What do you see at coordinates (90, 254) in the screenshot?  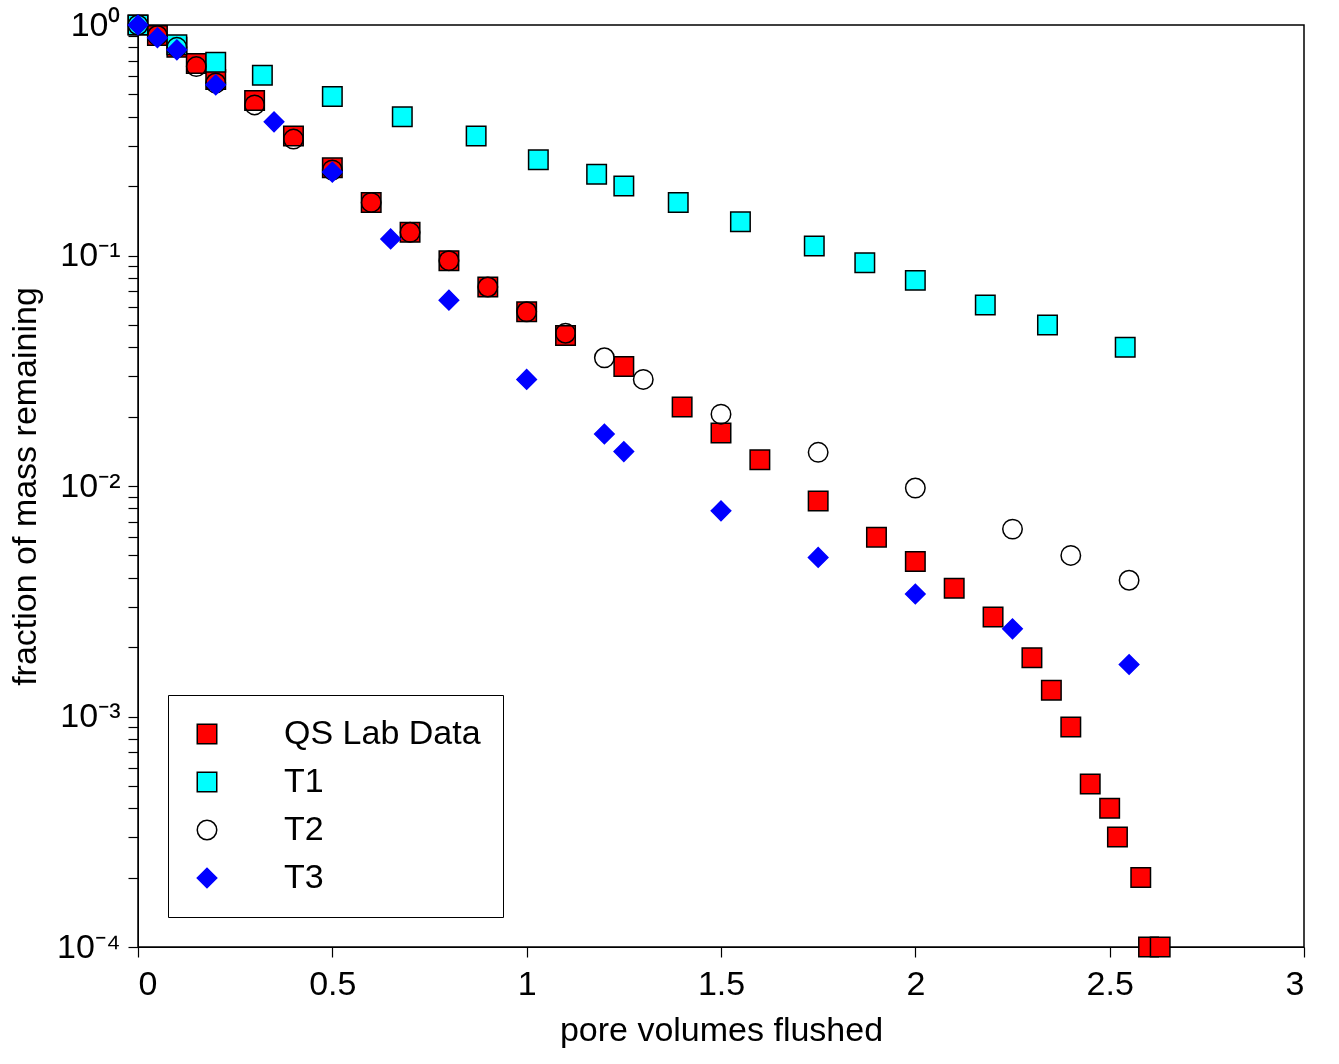 I see `y-tick-label: 10⁻¹` at bounding box center [90, 254].